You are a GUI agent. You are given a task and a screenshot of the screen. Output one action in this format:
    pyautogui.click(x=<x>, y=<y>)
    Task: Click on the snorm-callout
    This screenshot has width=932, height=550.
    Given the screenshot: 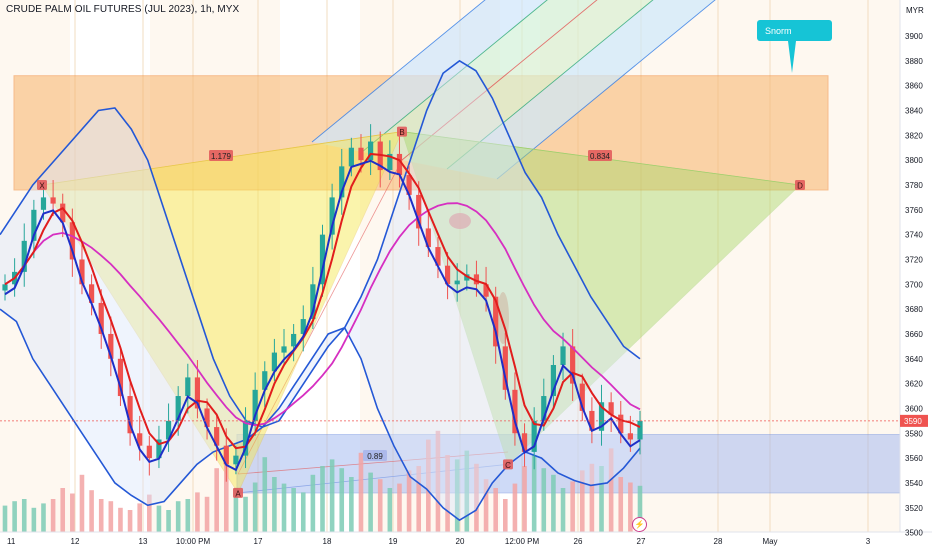 What is the action you would take?
    pyautogui.click(x=794, y=30)
    